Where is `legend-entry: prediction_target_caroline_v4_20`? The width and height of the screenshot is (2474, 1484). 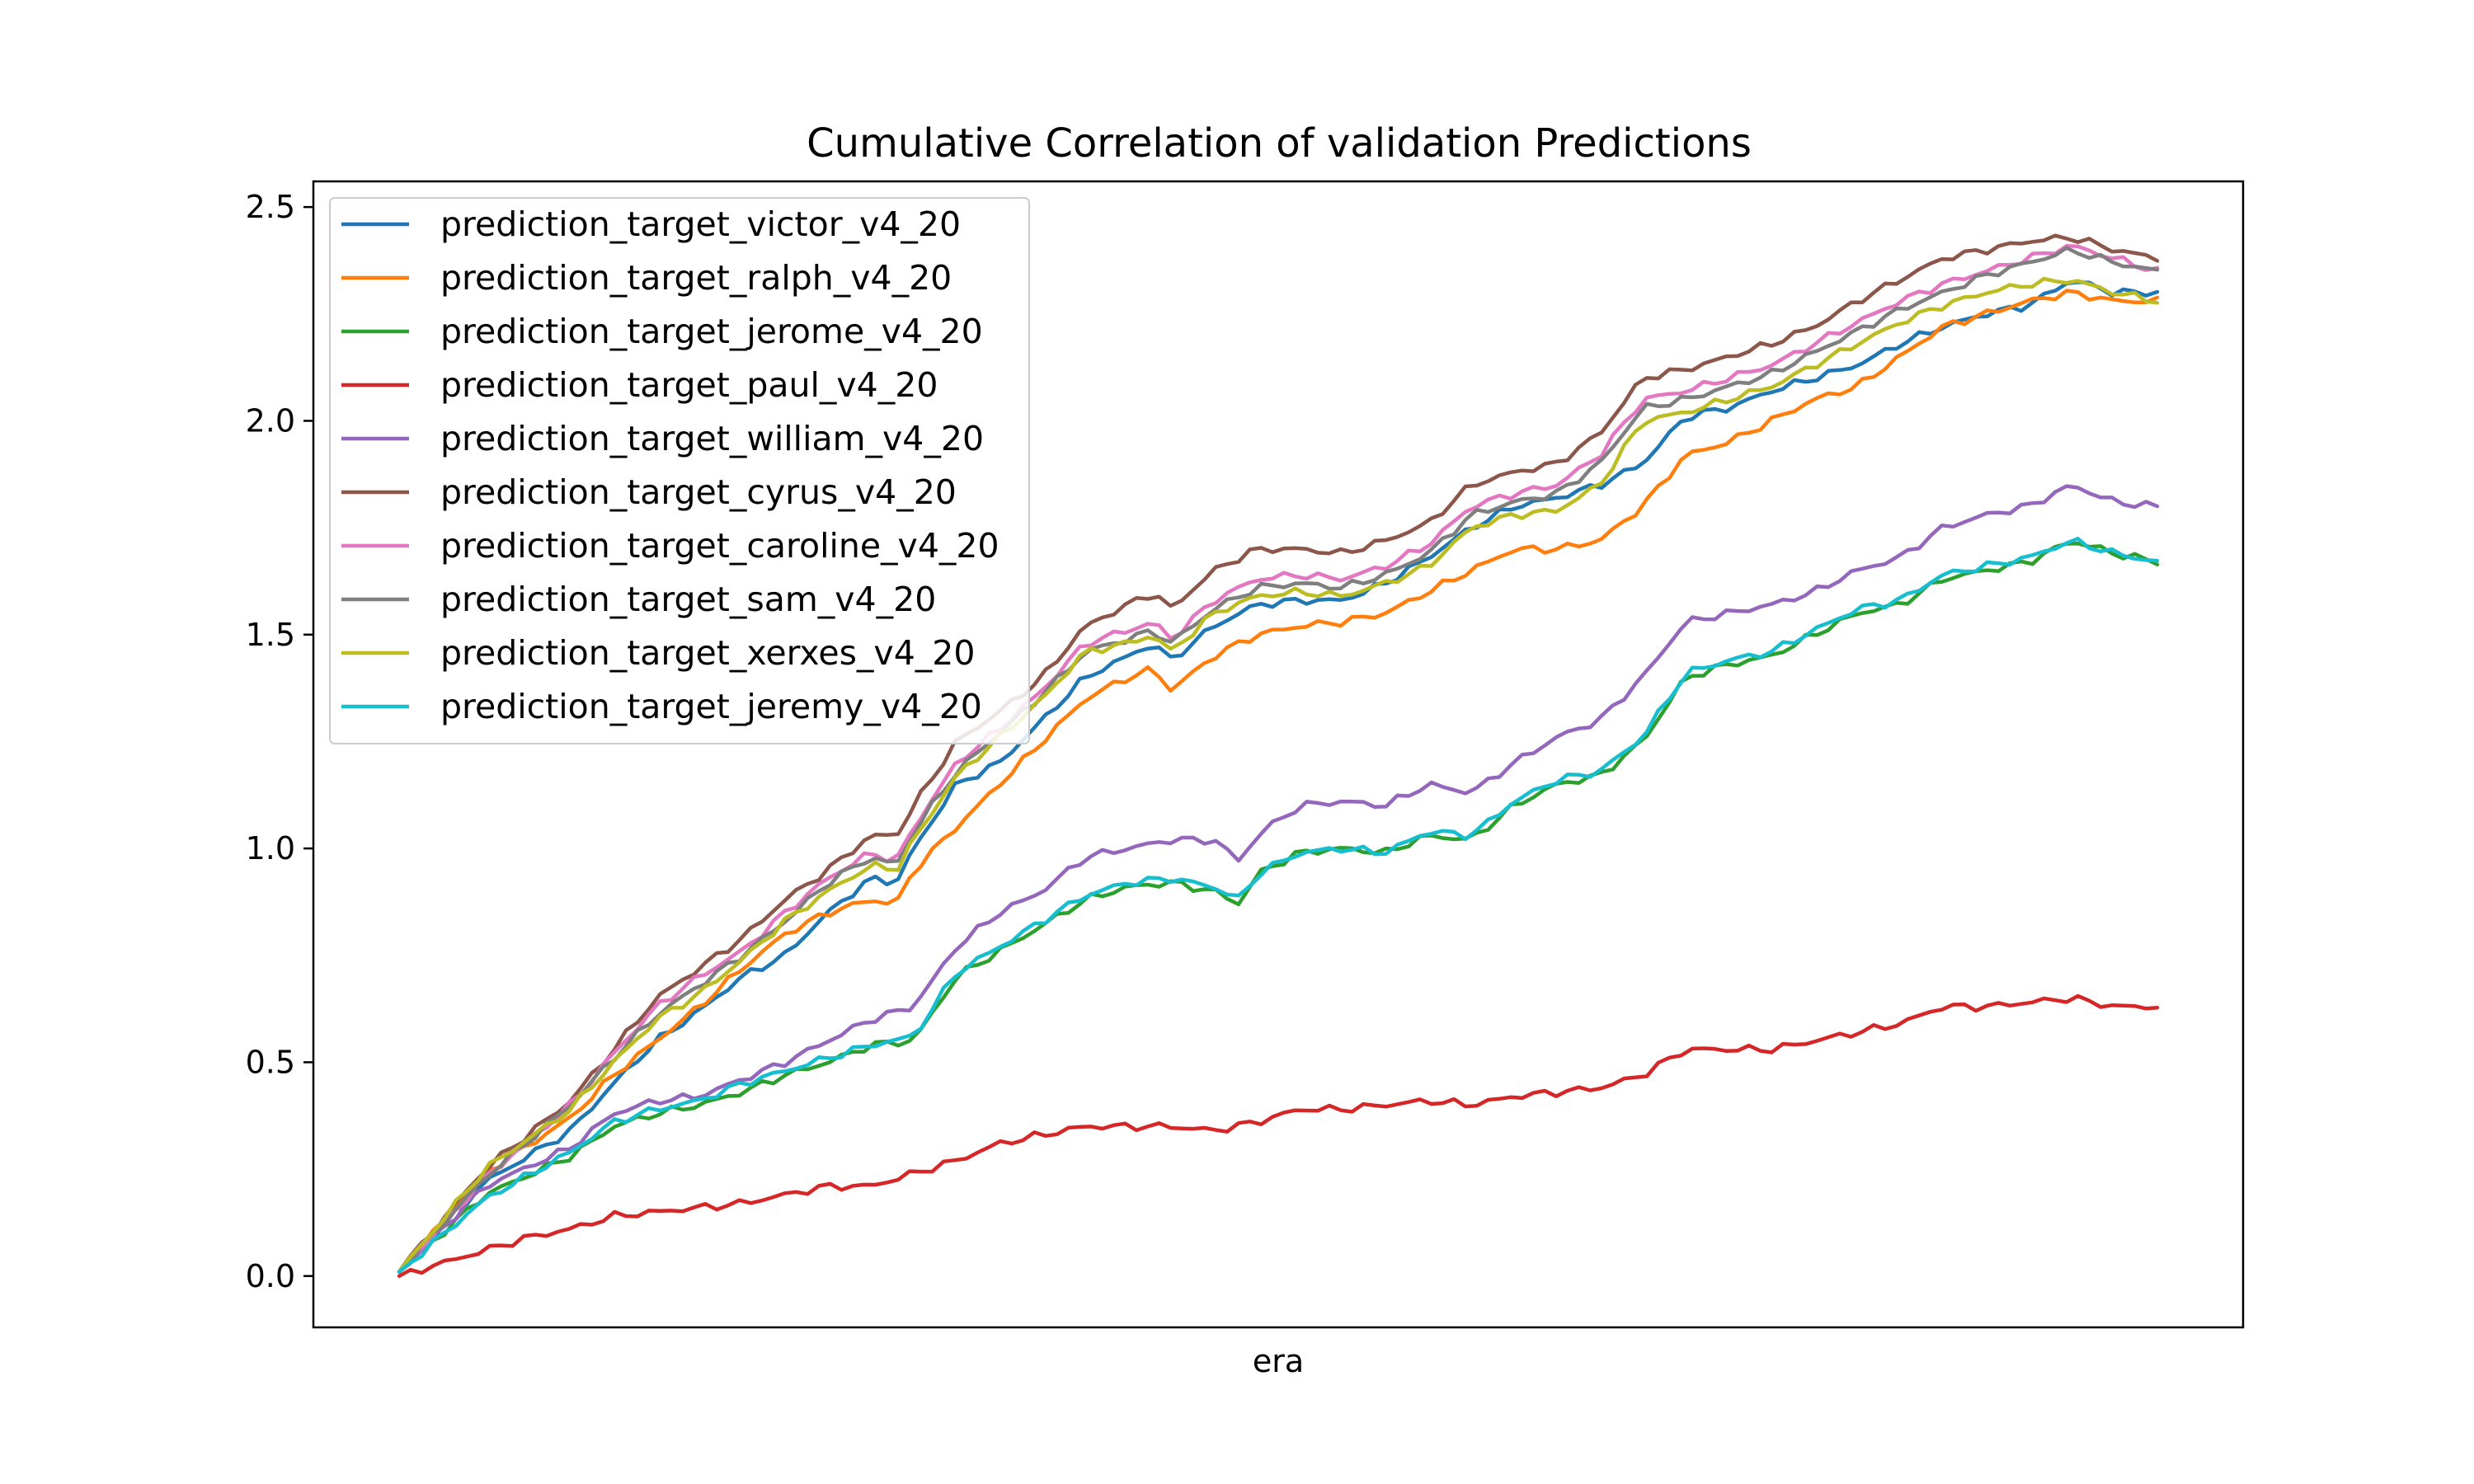 legend-entry: prediction_target_caroline_v4_20 is located at coordinates (670, 546).